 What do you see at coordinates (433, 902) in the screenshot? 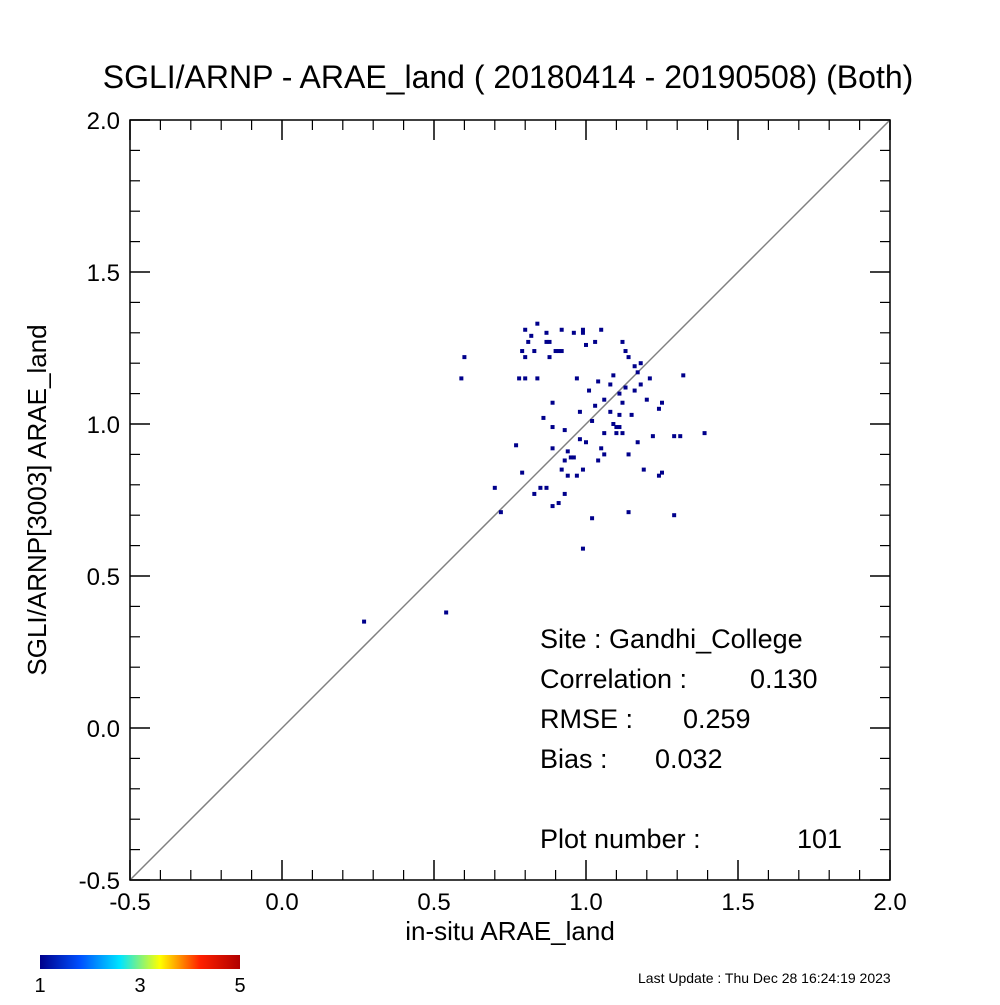
I see `x-tick-label: 0.5` at bounding box center [433, 902].